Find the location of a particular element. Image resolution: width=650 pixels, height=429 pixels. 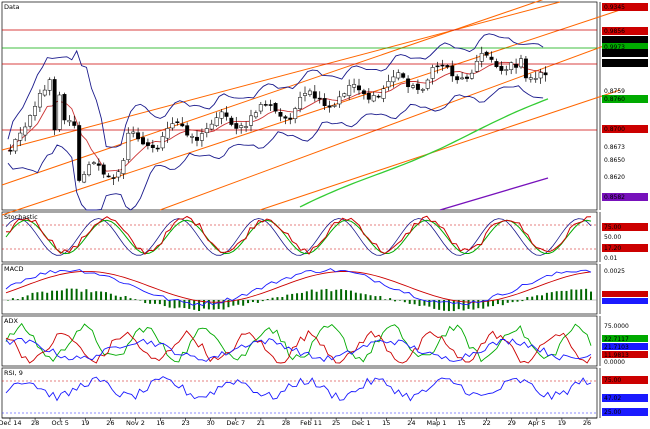

stoch-axis-label: 50.00 is located at coordinates (612, 237).